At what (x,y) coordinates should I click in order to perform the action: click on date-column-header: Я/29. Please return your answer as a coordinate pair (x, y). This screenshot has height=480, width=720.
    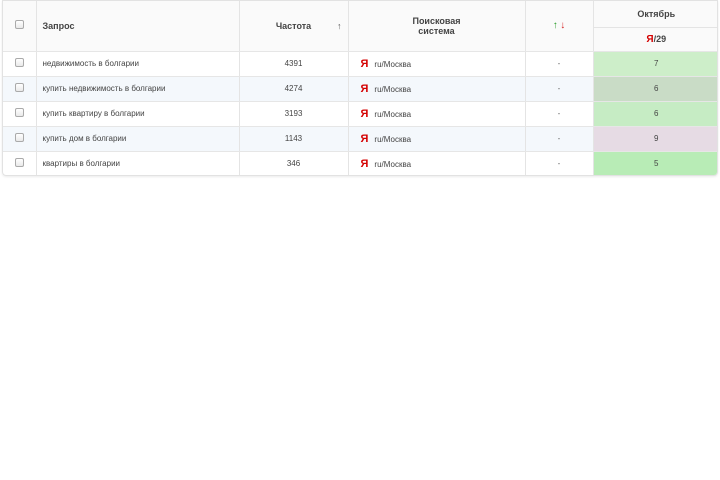
    Looking at the image, I should click on (655, 39).